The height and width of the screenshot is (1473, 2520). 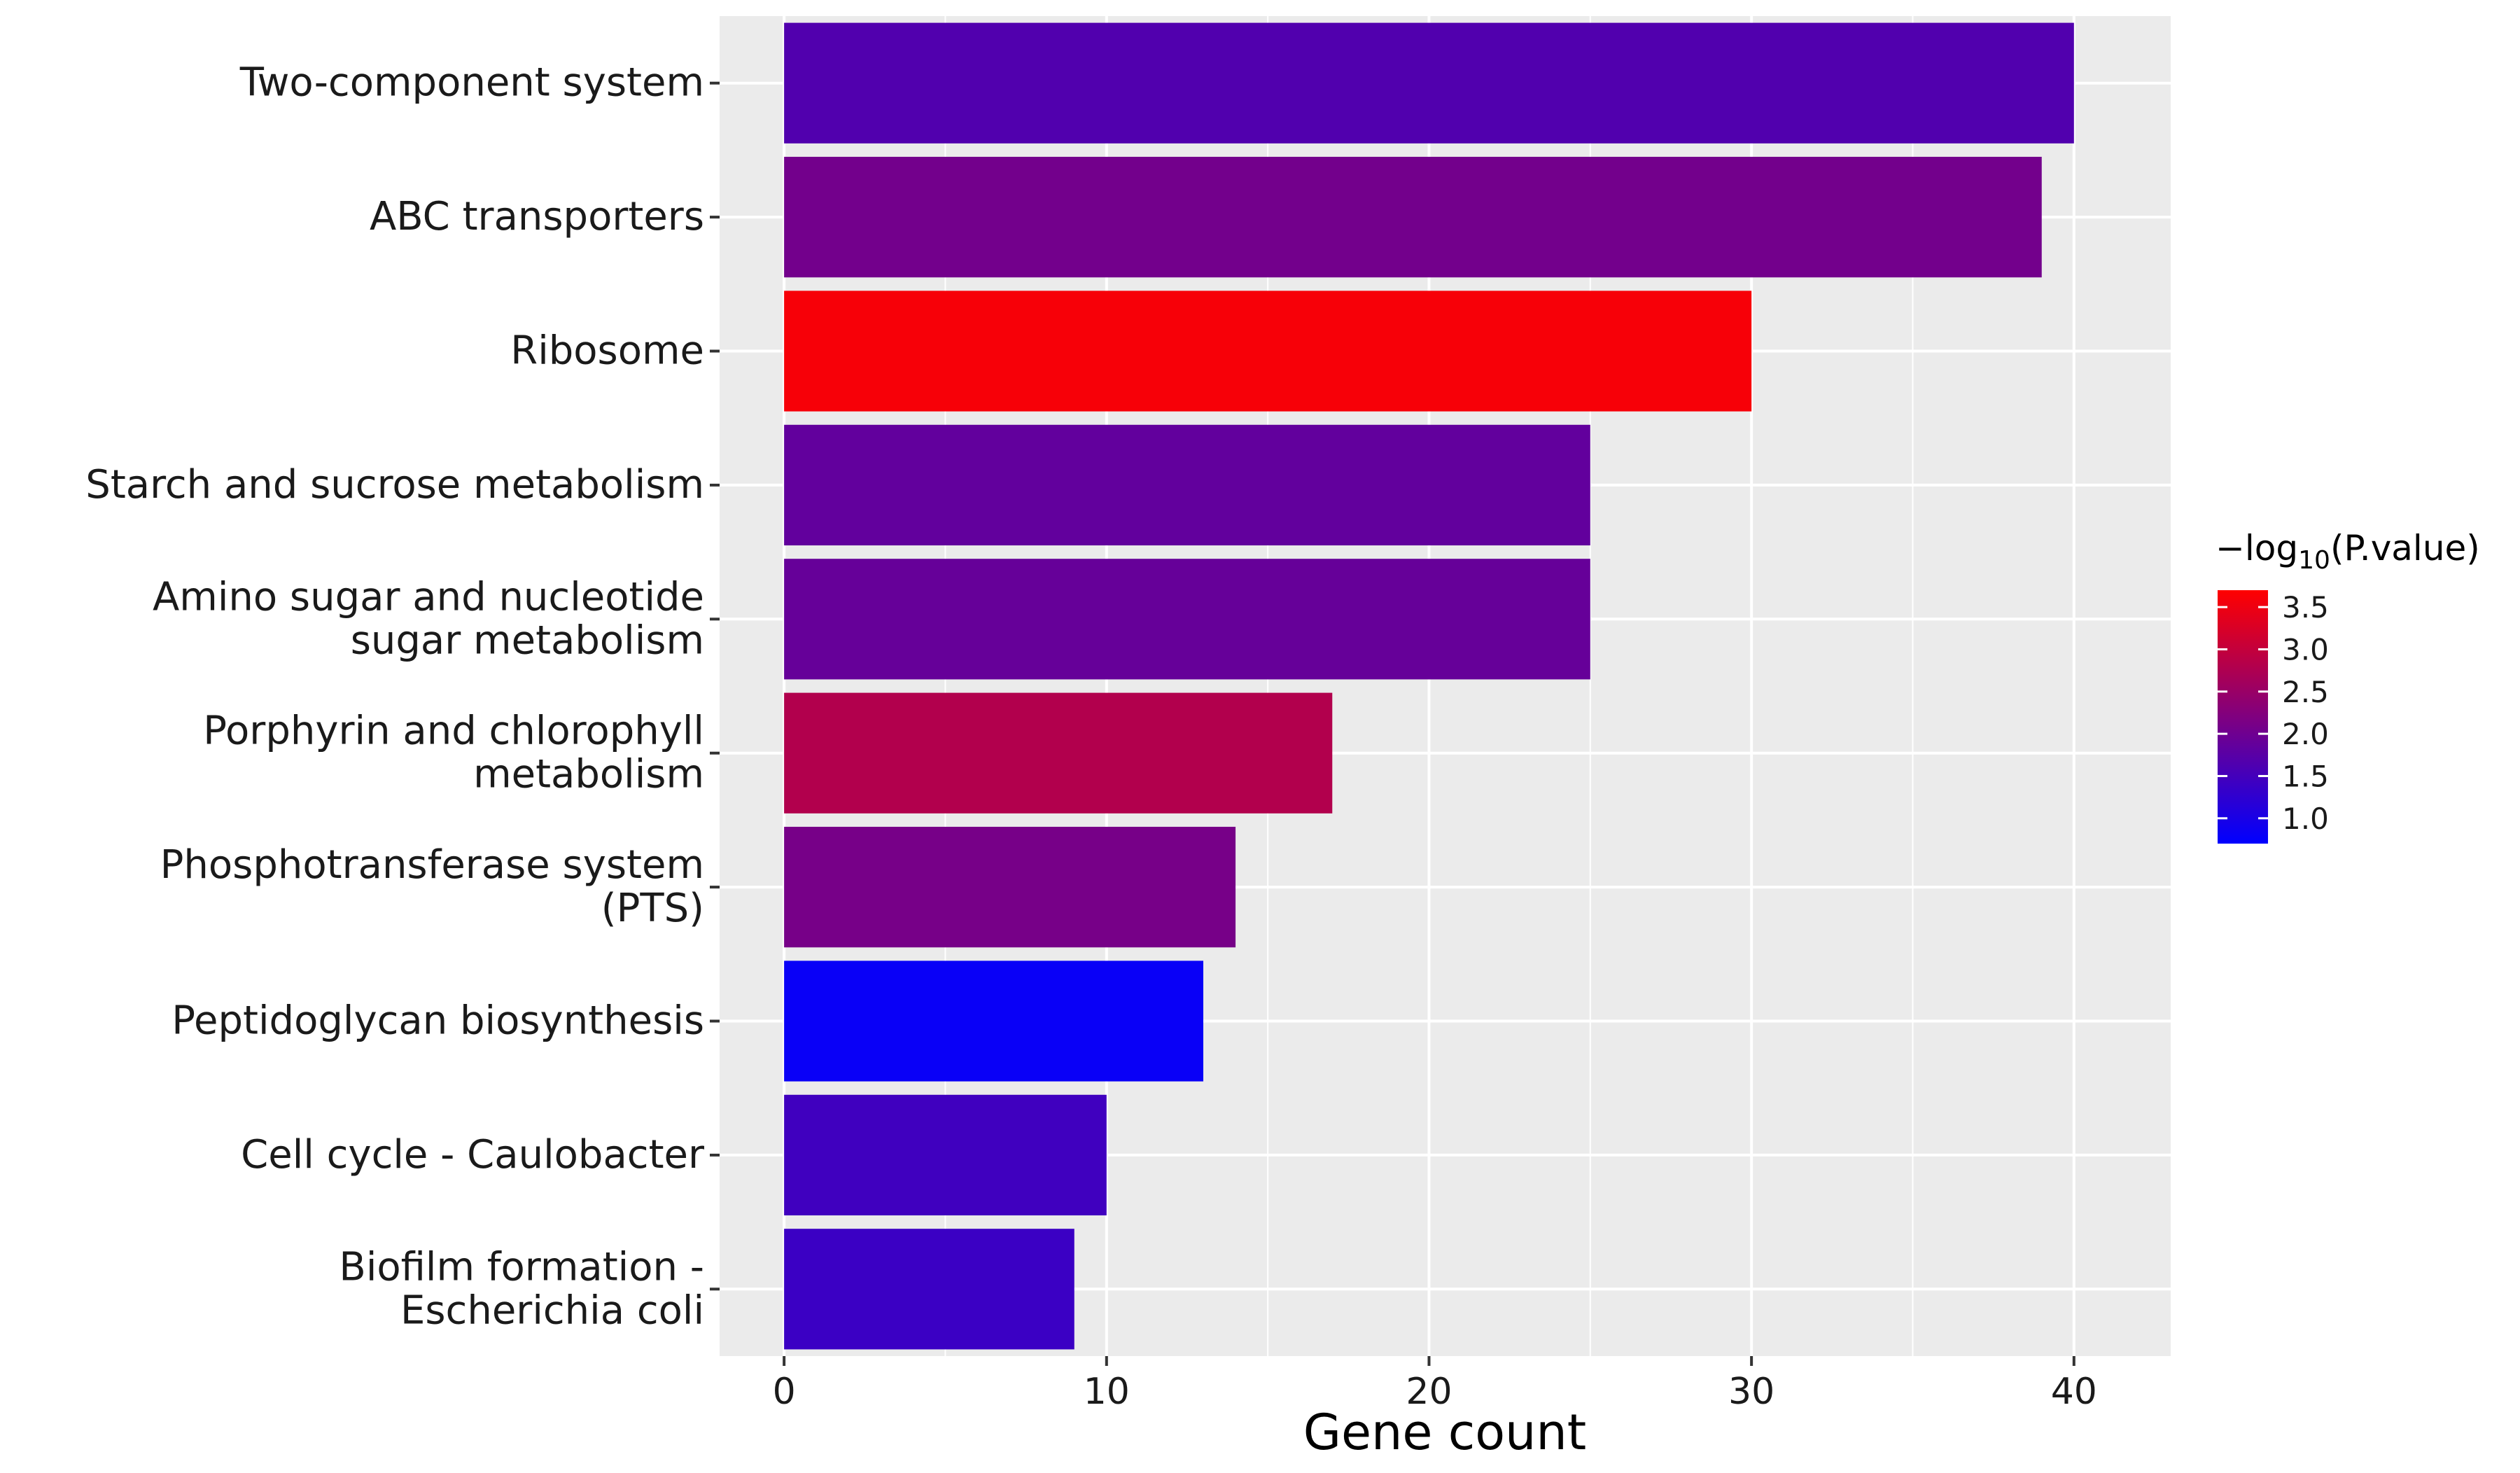 What do you see at coordinates (537, 216) in the screenshot?
I see `y-tick-label: ABC transporters` at bounding box center [537, 216].